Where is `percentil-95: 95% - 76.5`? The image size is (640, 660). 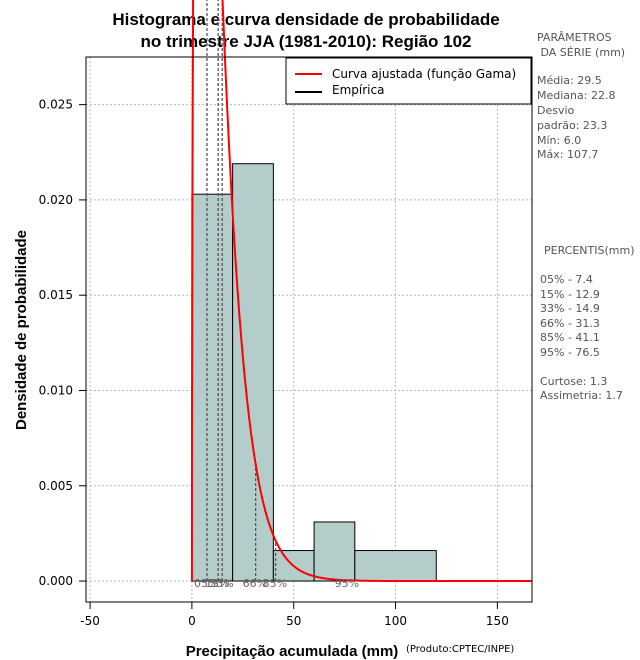 percentil-95: 95% - 76.5 is located at coordinates (570, 352).